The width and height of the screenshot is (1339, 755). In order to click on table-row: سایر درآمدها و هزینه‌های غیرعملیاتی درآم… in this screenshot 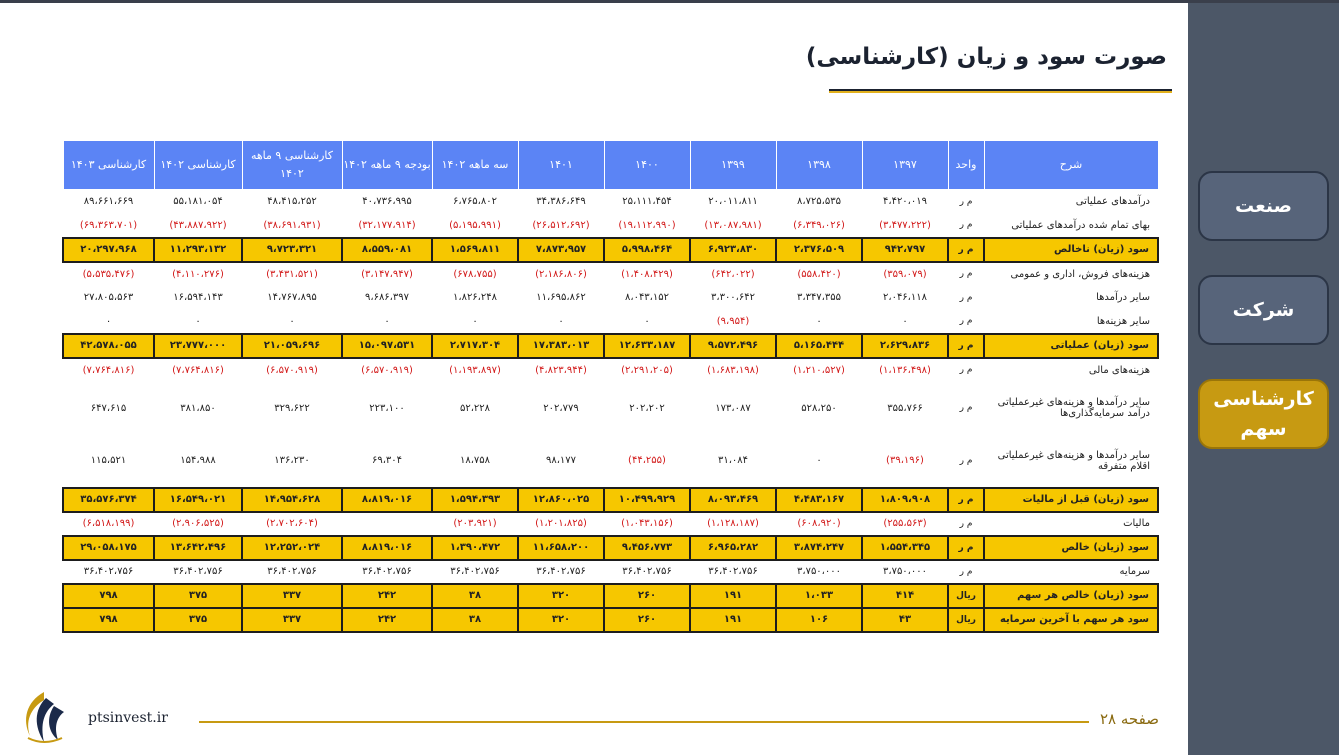, I will do `click(610, 408)`.